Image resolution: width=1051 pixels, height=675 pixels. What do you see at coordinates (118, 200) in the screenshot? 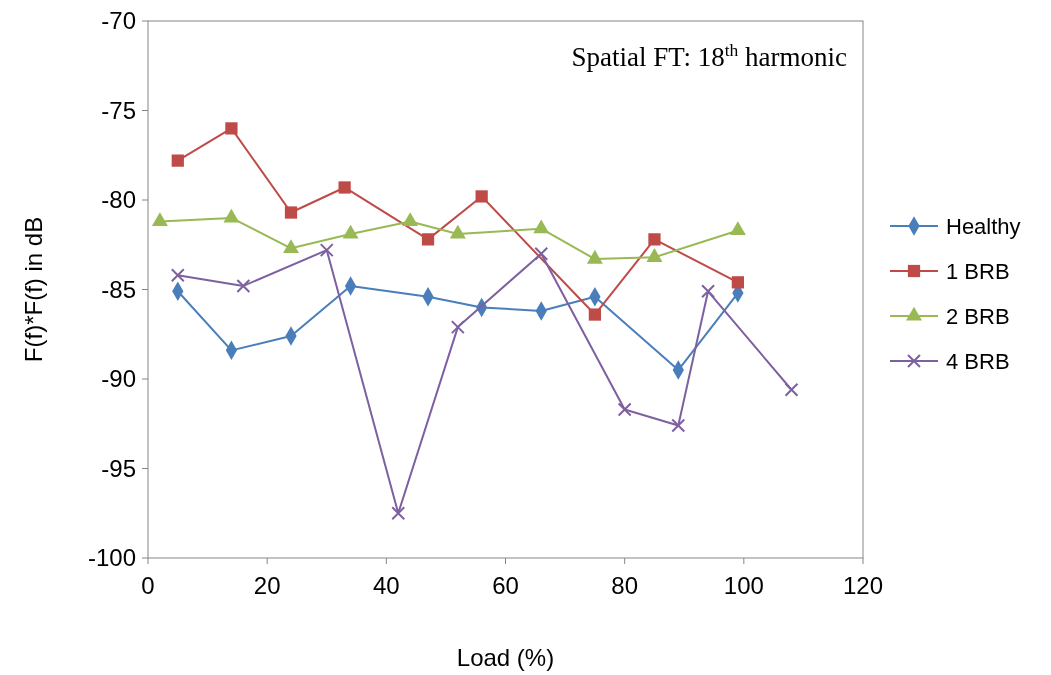
I see `y-tick-label: -80` at bounding box center [118, 200].